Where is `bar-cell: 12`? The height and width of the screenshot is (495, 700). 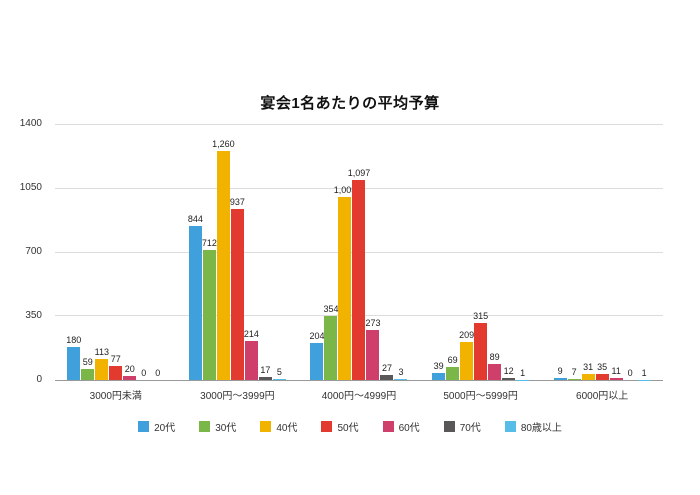 bar-cell: 12 is located at coordinates (509, 252).